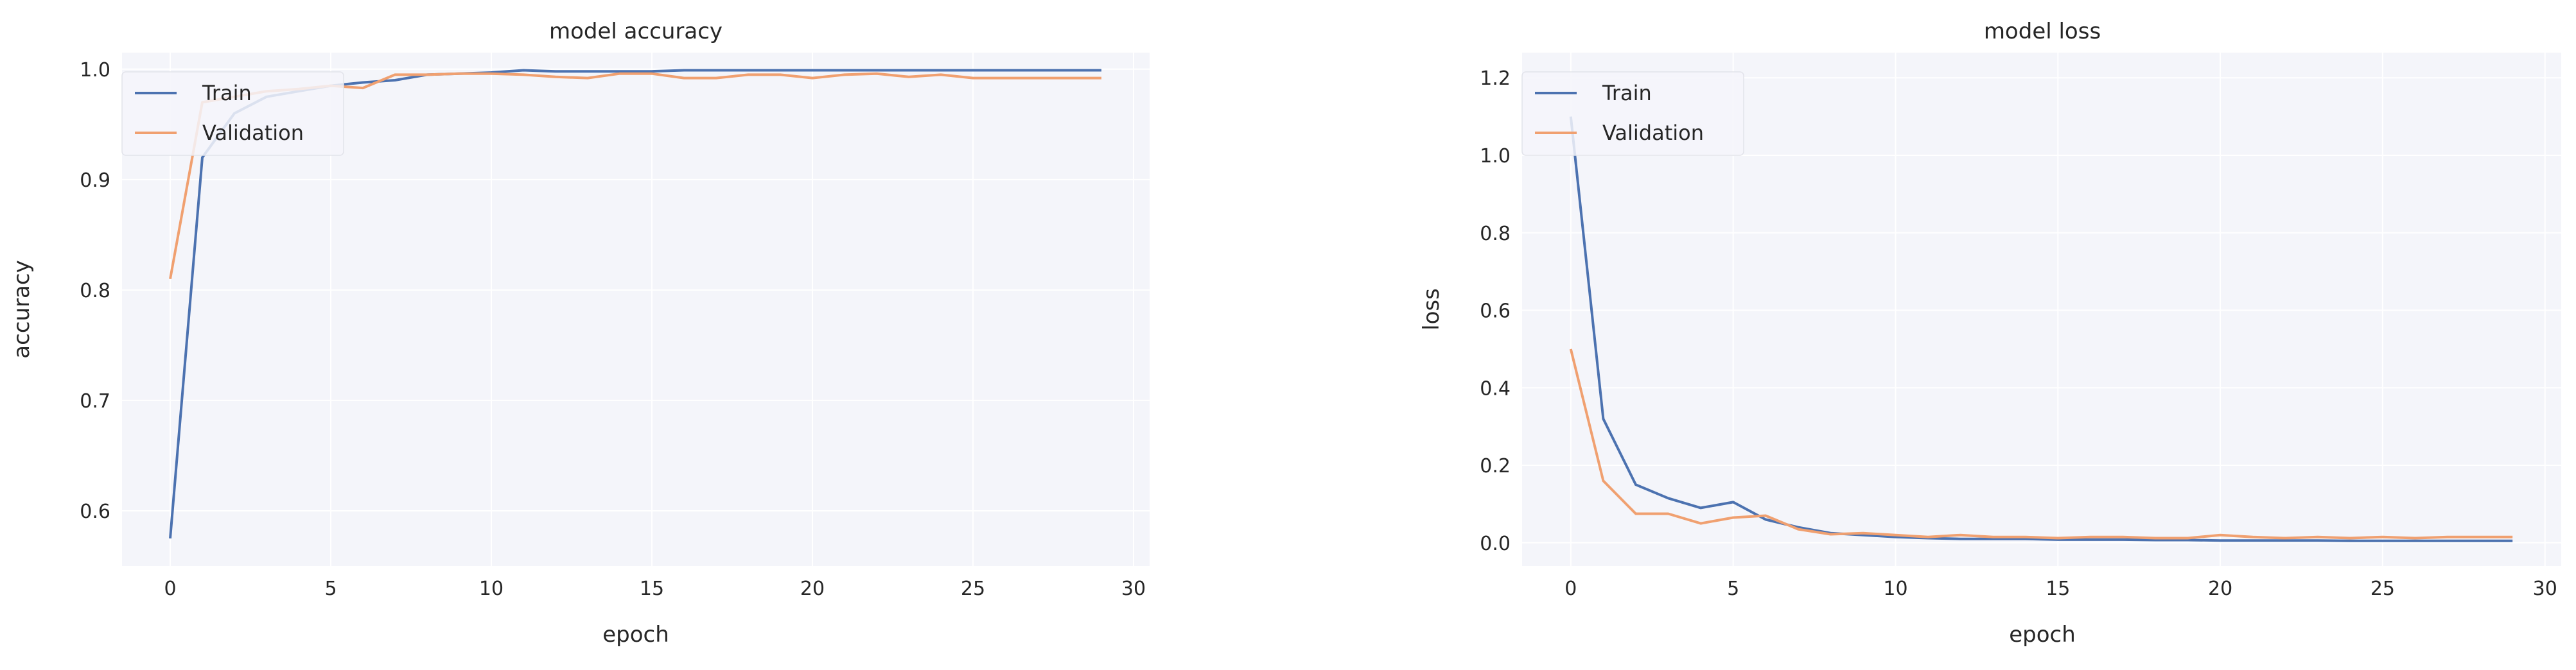 The height and width of the screenshot is (670, 2576). What do you see at coordinates (812, 589) in the screenshot?
I see `accuracy-x-tick-label: 20` at bounding box center [812, 589].